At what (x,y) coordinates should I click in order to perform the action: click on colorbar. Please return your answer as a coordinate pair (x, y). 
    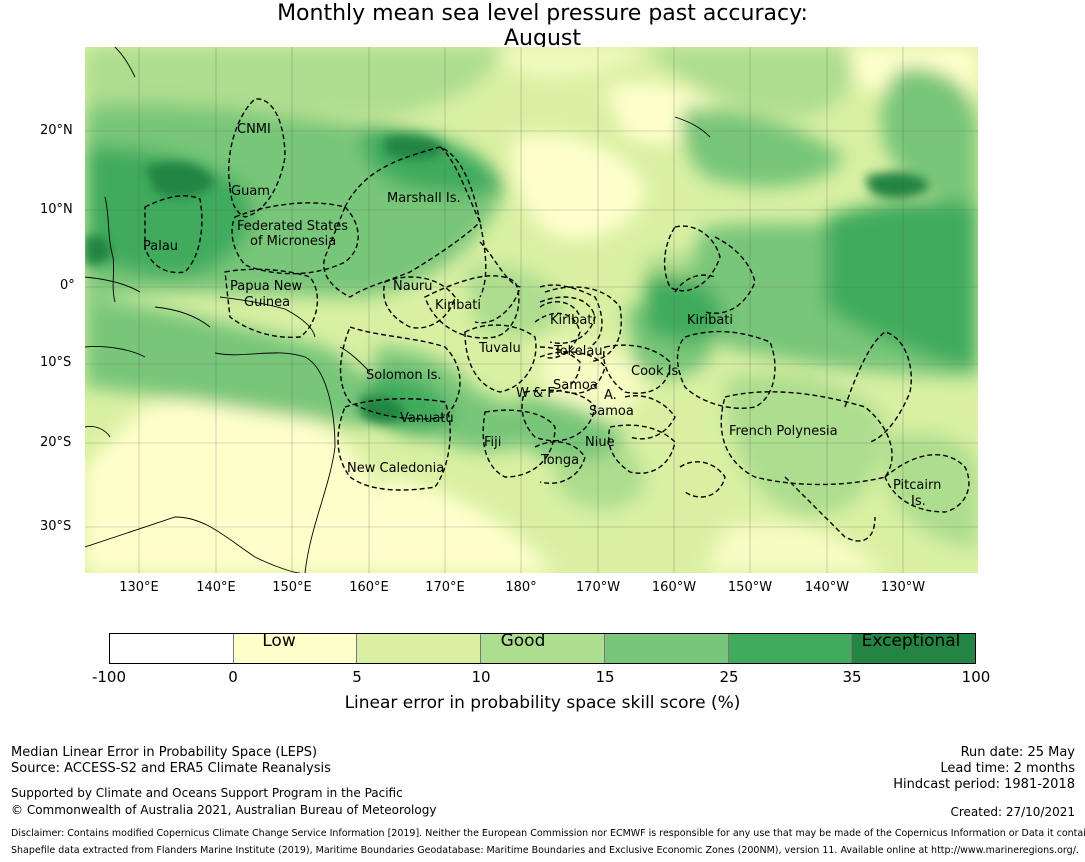
    Looking at the image, I should click on (542, 648).